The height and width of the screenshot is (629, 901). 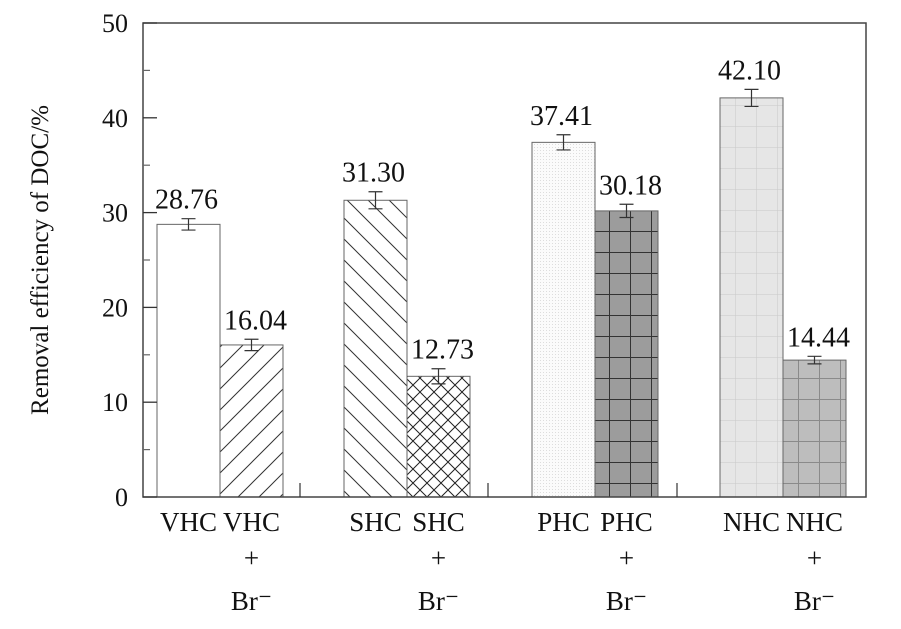 What do you see at coordinates (818, 337) in the screenshot?
I see `value-label: 14.44` at bounding box center [818, 337].